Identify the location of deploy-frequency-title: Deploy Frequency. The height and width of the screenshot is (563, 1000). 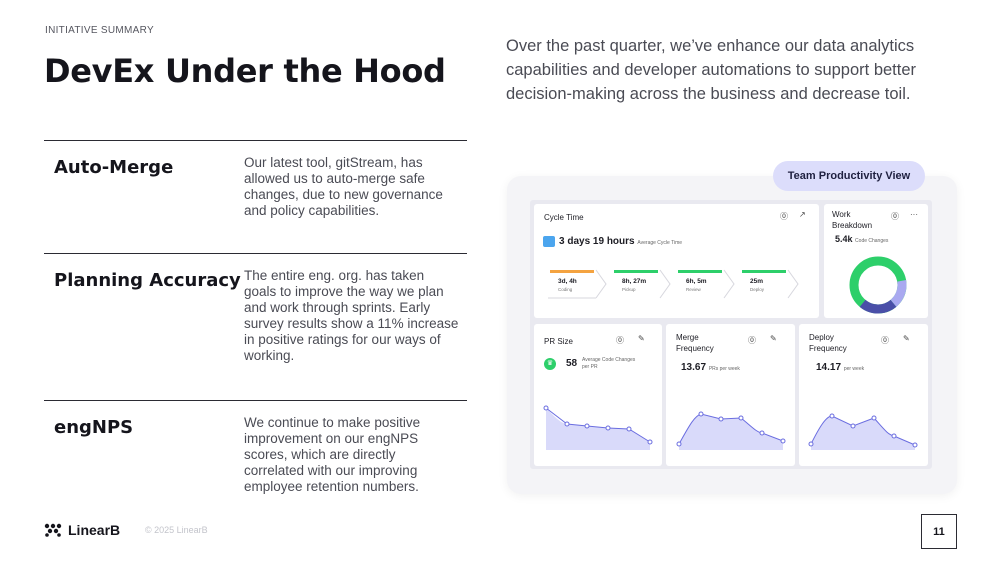
(828, 343).